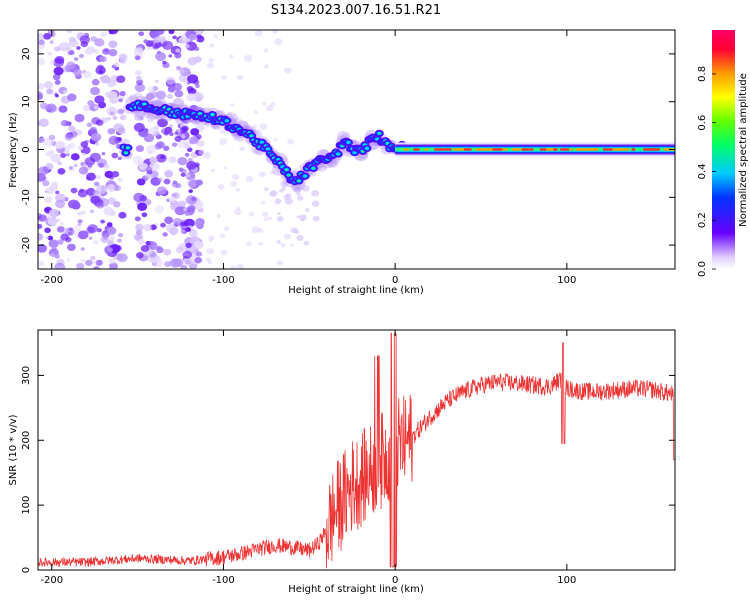 The width and height of the screenshot is (750, 600). I want to click on colorbar-tick-label: 0.8, so click(702, 74).